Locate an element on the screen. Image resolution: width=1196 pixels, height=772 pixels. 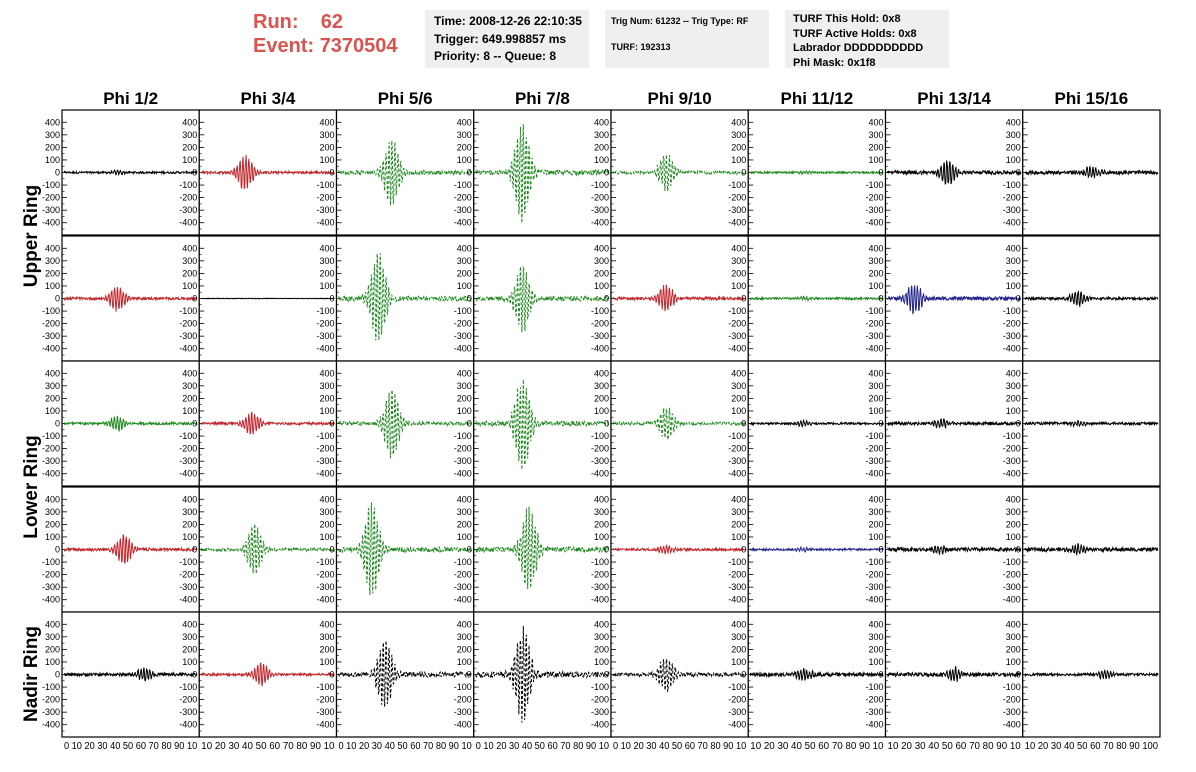
phi-mask-text: Phi Mask: 0x1f8 is located at coordinates (834, 62).